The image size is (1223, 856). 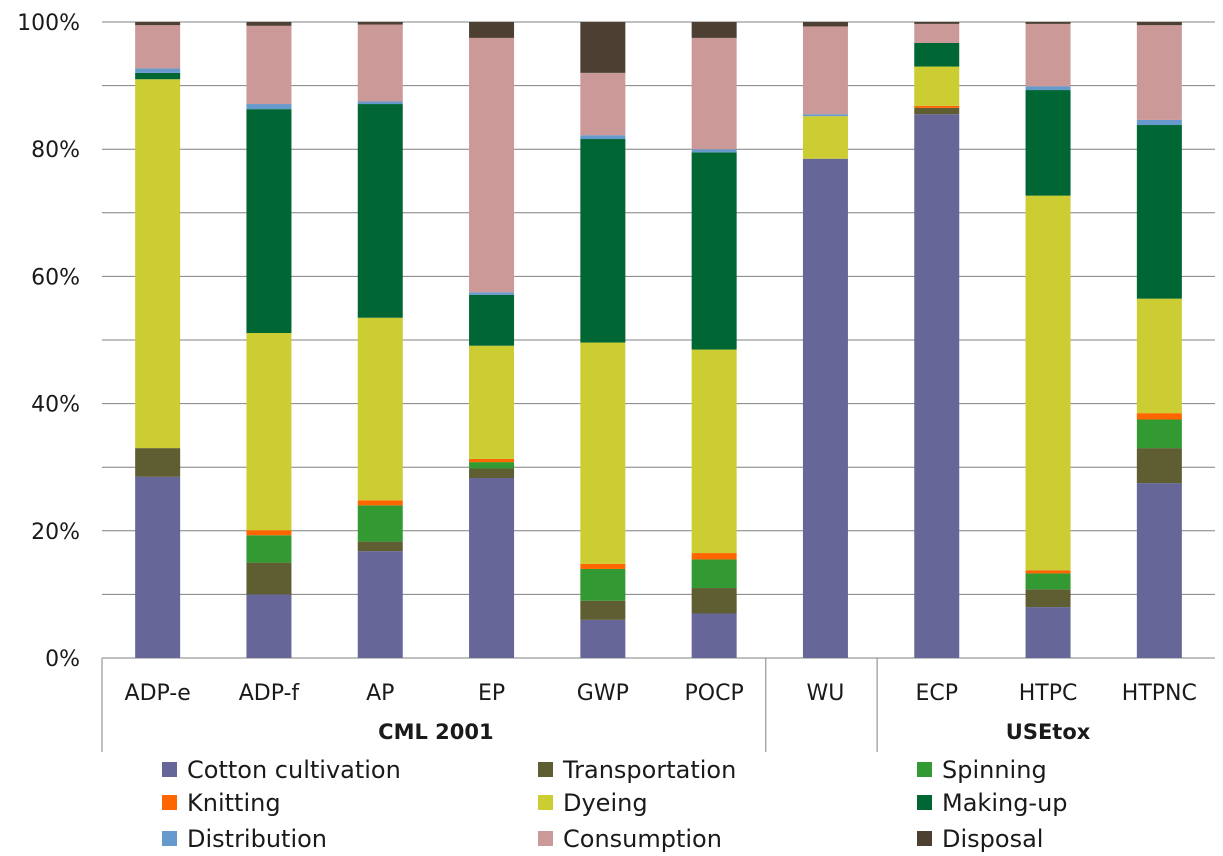 What do you see at coordinates (637, 770) in the screenshot?
I see `legend-item-transportation: Transportation` at bounding box center [637, 770].